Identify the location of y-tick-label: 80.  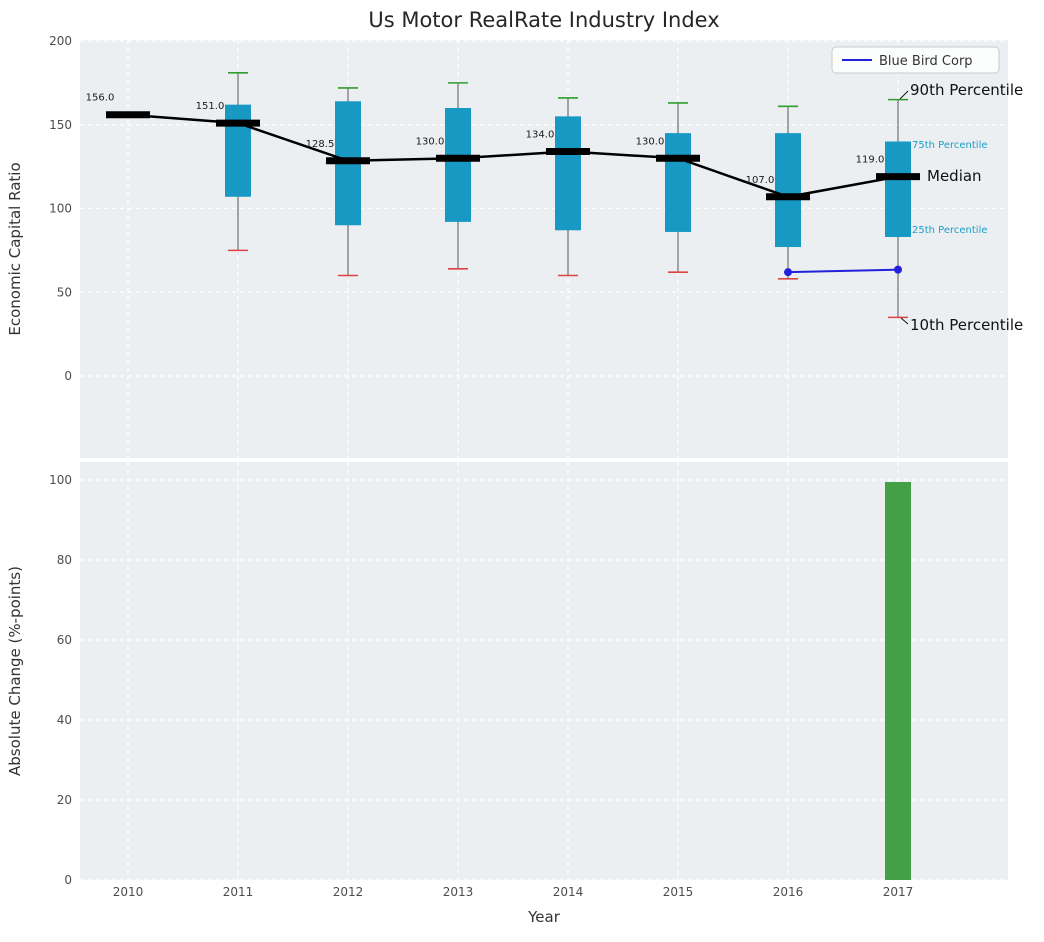
(64, 560).